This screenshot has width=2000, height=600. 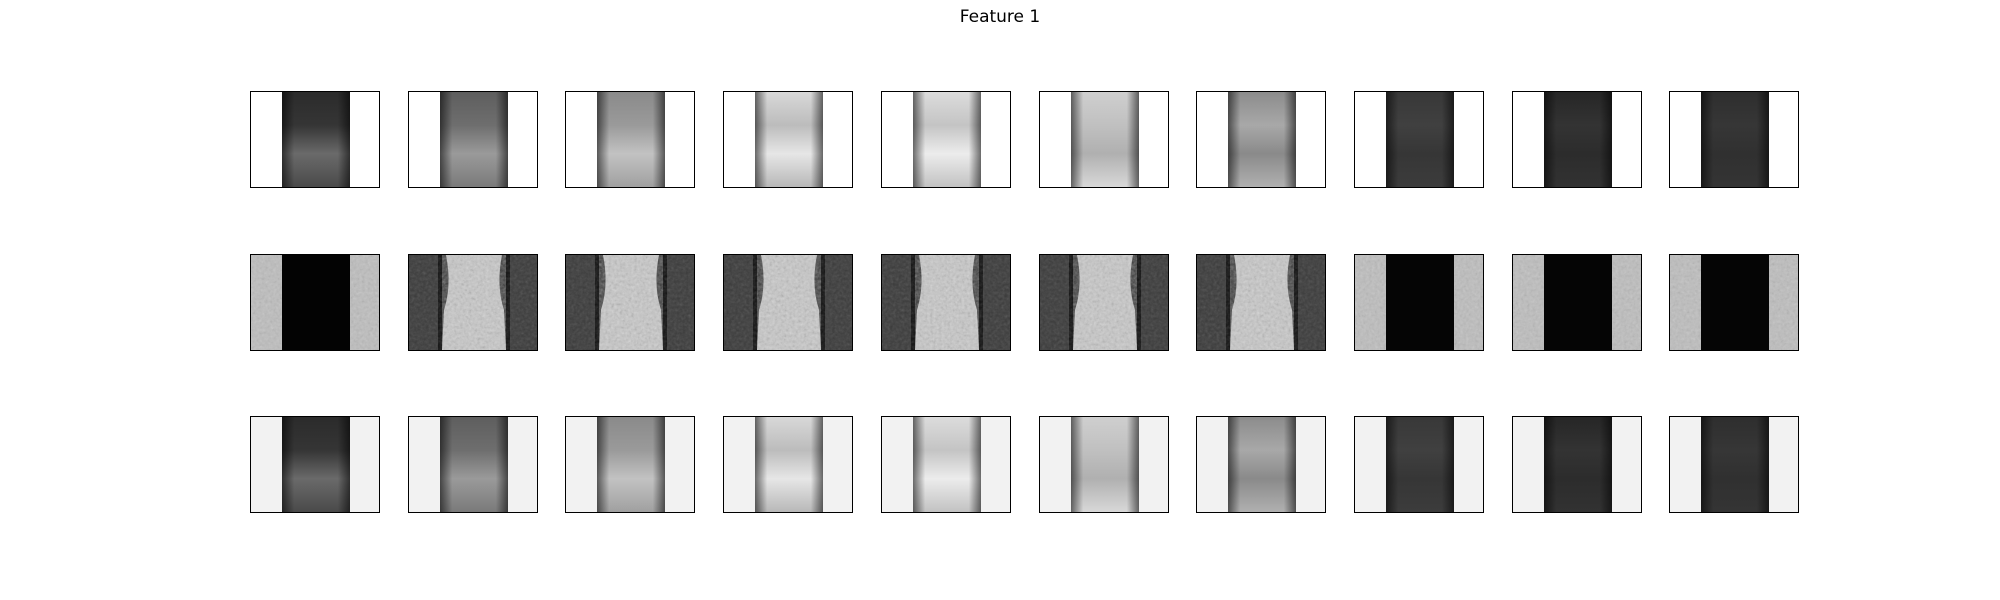 I want to click on feature-map-r1-c9, so click(x=1577, y=139).